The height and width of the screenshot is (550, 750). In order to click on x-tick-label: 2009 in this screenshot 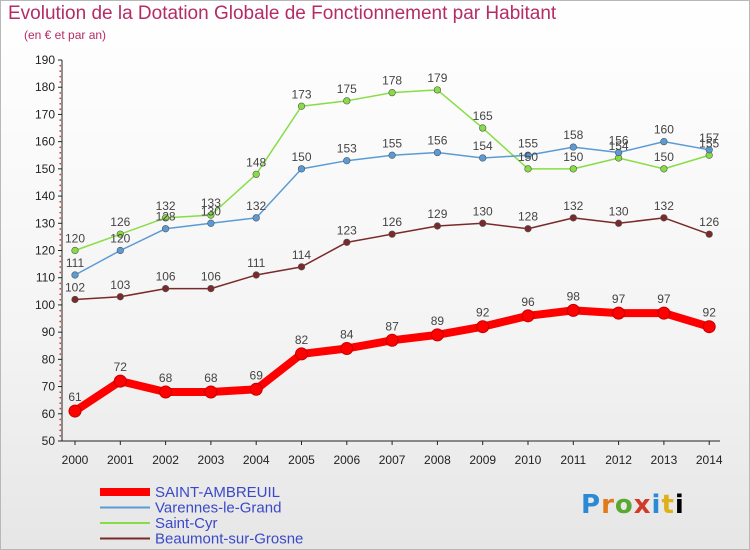, I will do `click(482, 460)`.